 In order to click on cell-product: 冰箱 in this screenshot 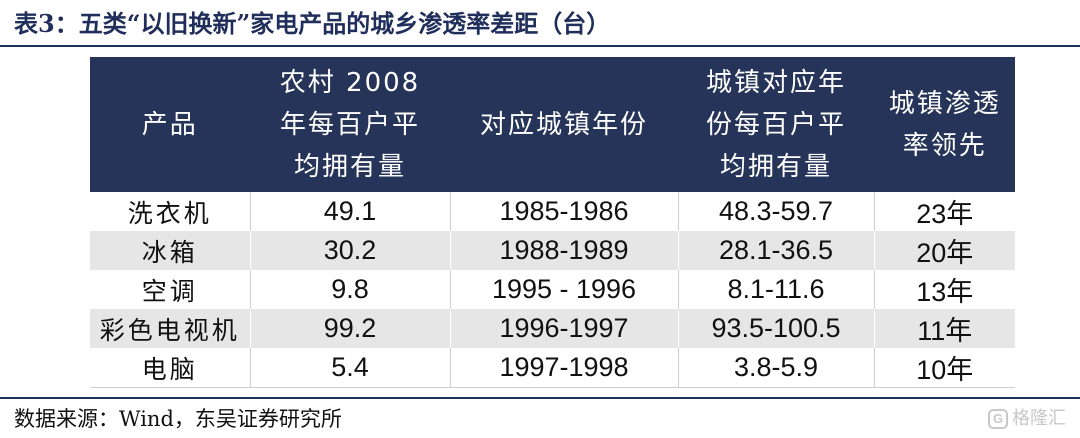, I will do `click(170, 250)`.